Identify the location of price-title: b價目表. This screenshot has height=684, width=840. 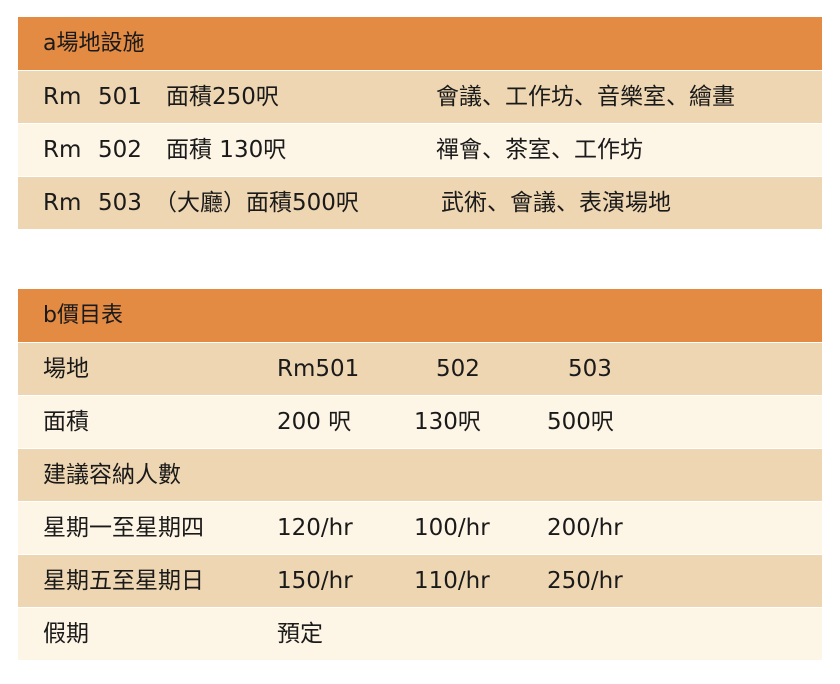
(83, 315).